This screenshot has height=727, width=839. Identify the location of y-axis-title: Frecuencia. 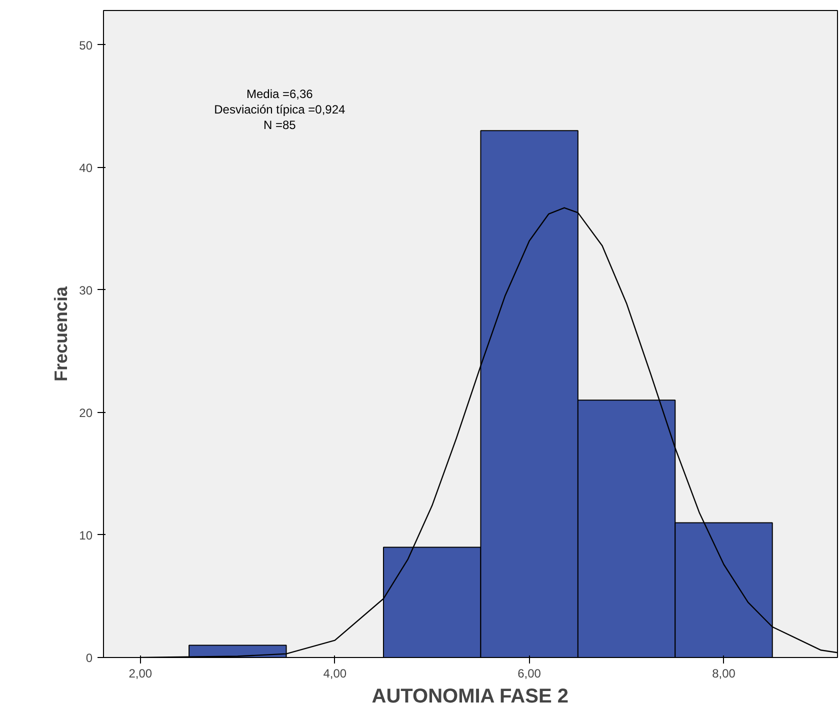
(61, 333).